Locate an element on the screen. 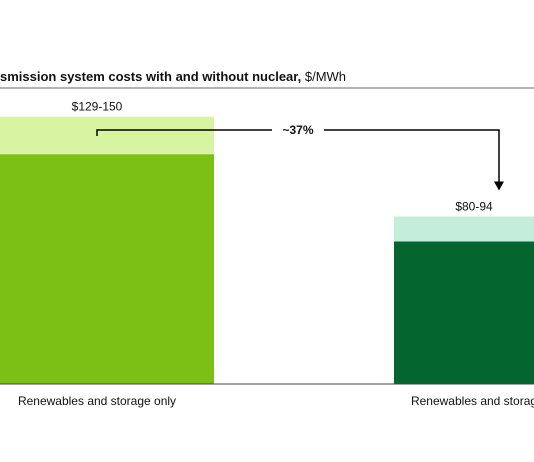  chart-title-unit: $/MWh is located at coordinates (323, 76).